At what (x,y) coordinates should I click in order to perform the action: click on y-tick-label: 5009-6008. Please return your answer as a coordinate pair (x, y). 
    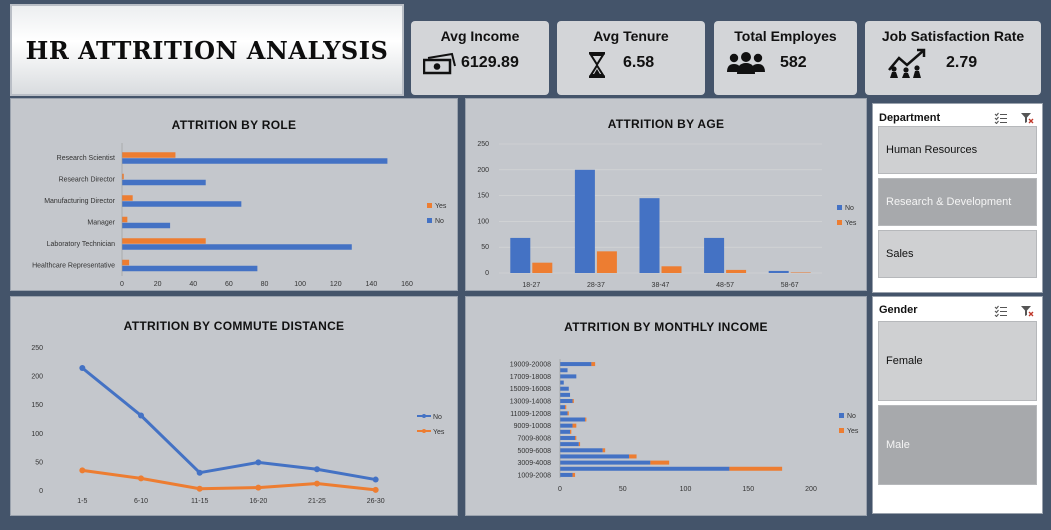
    Looking at the image, I should click on (535, 451).